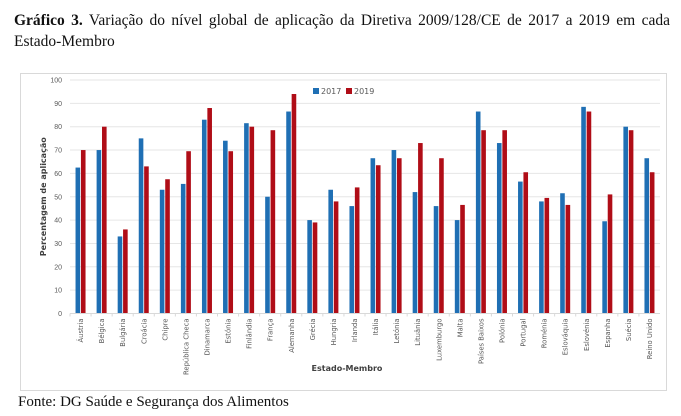 The width and height of the screenshot is (681, 416). What do you see at coordinates (343, 91) in the screenshot?
I see `legend: 2017 2019` at bounding box center [343, 91].